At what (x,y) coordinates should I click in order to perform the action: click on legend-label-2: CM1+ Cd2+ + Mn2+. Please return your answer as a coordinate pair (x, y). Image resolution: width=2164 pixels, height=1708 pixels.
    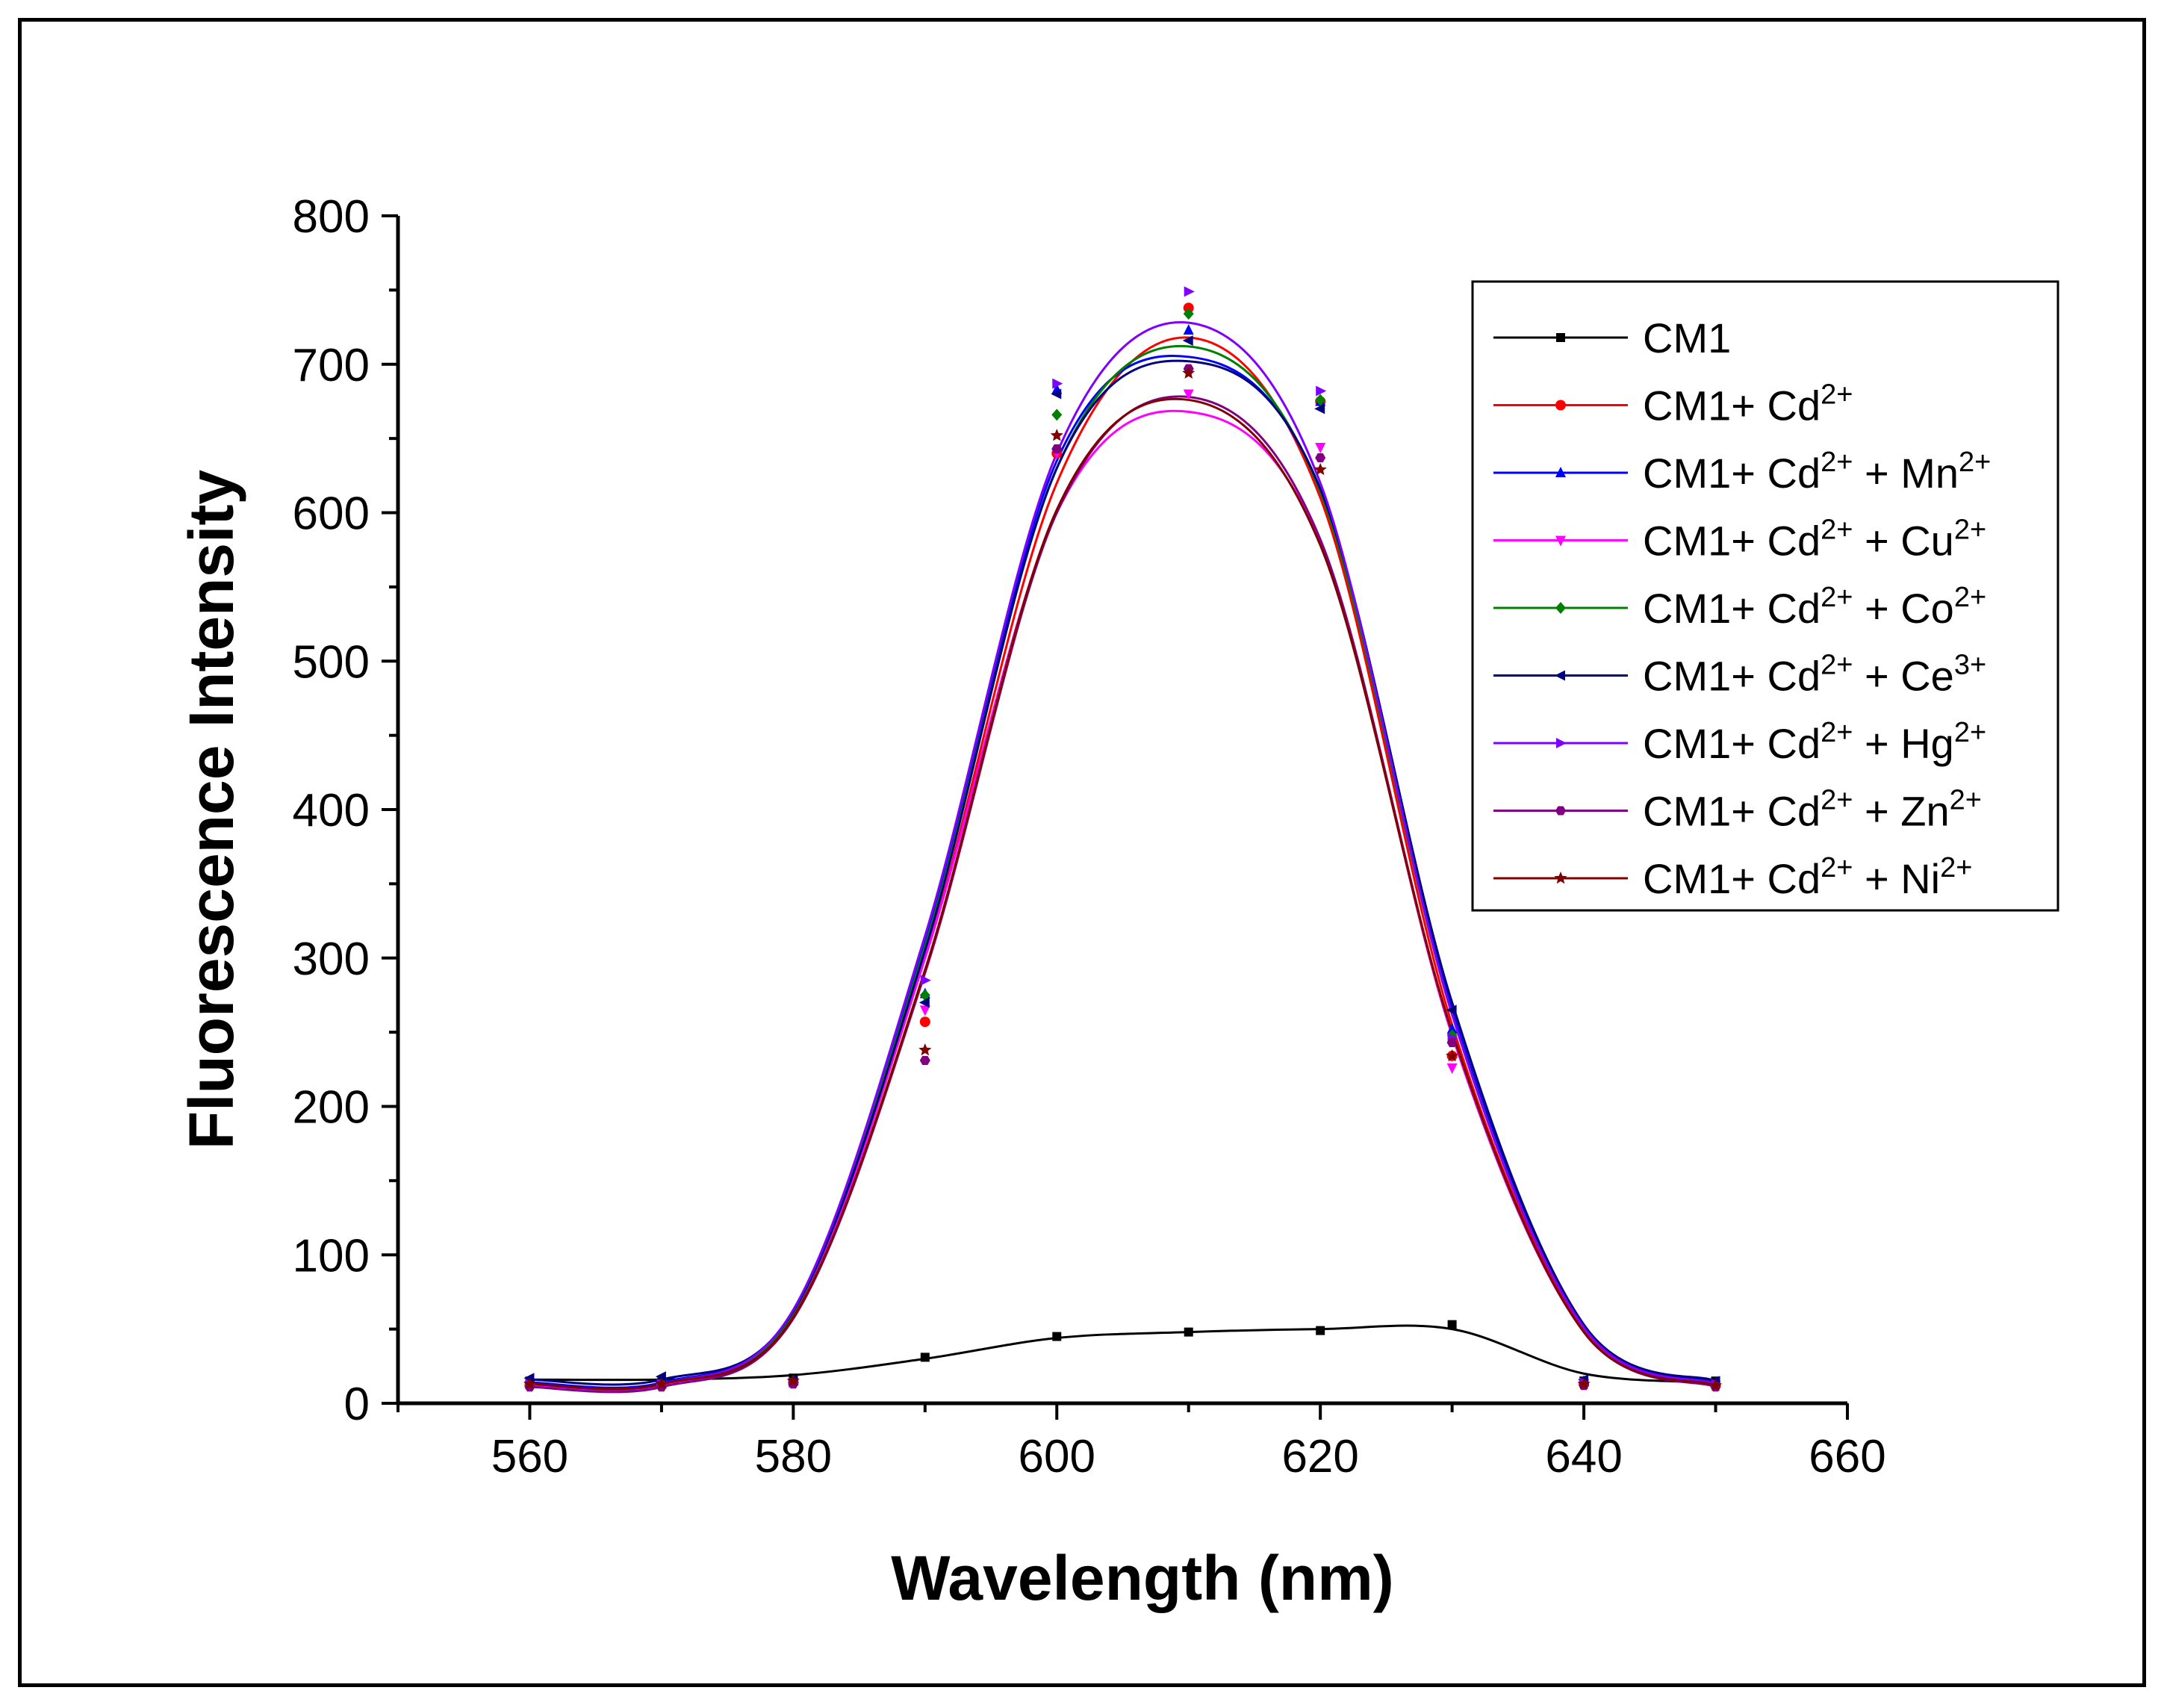
    Looking at the image, I should click on (1817, 472).